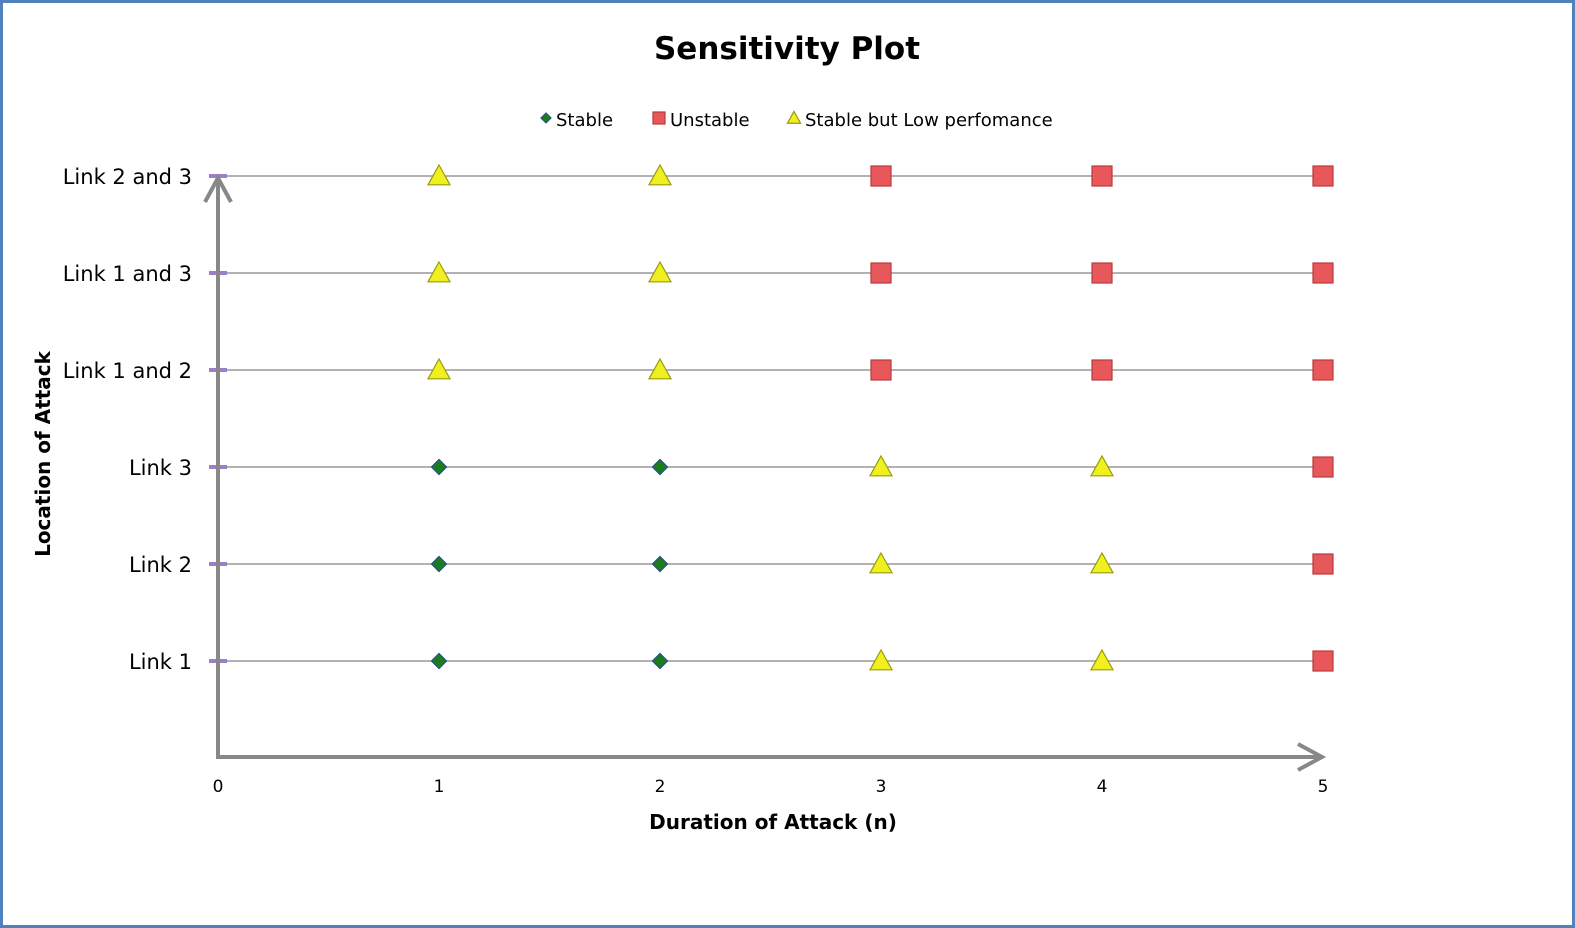 This screenshot has width=1575, height=928. What do you see at coordinates (1323, 787) in the screenshot?
I see `x-tick-label: 5` at bounding box center [1323, 787].